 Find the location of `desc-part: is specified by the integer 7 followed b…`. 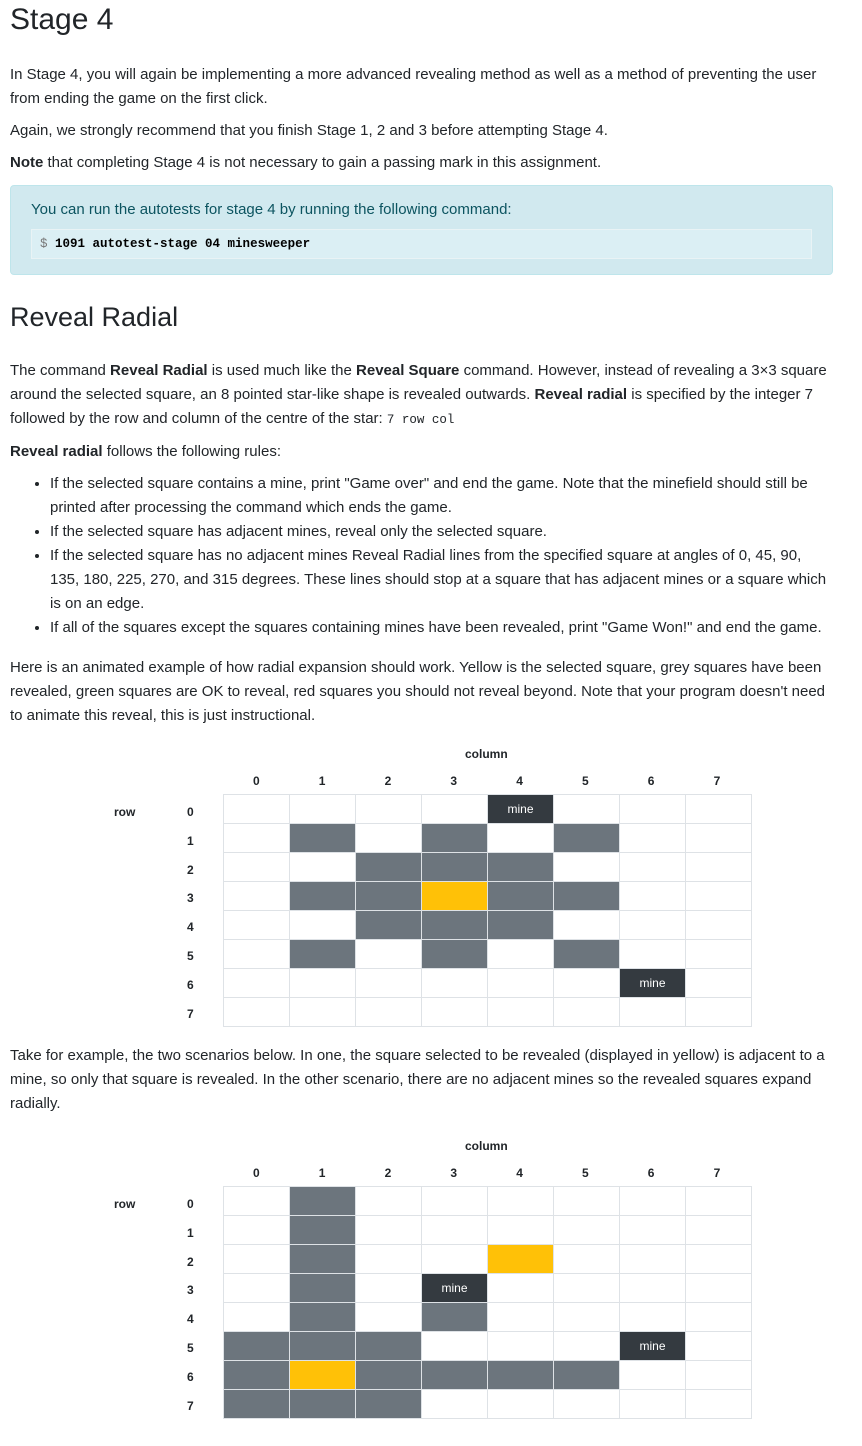

desc-part: is specified by the integer 7 followed b… is located at coordinates (412, 406).